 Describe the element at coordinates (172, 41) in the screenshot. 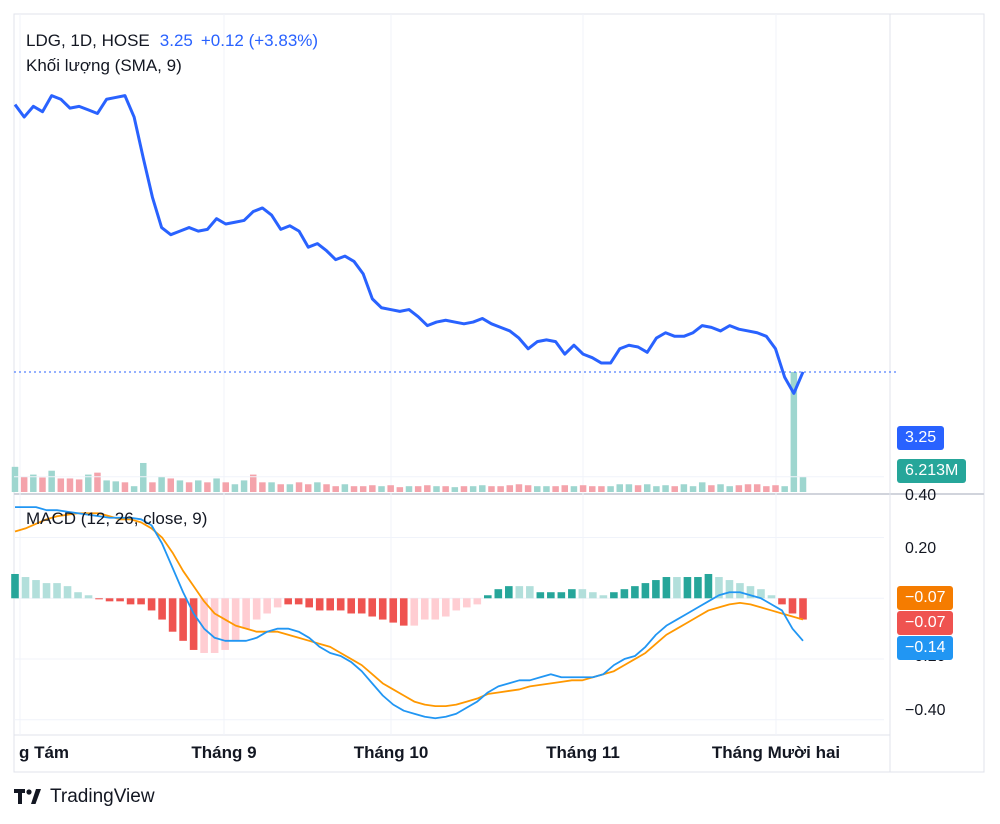

I see `price-legend: LDG, 1D, HOSE 3.25 +0.12 (+3.83%)` at that location.